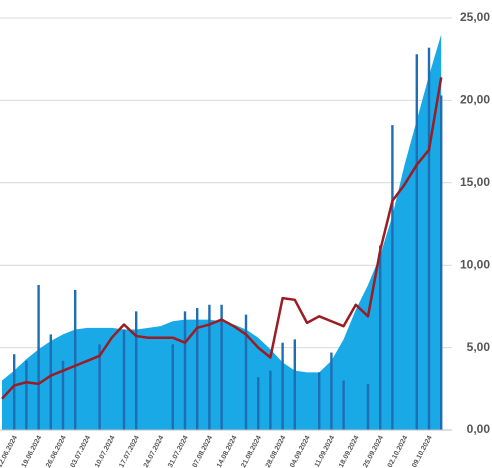 The width and height of the screenshot is (492, 468). What do you see at coordinates (325, 451) in the screenshot?
I see `x-tick-label: 11.09.2024` at bounding box center [325, 451].